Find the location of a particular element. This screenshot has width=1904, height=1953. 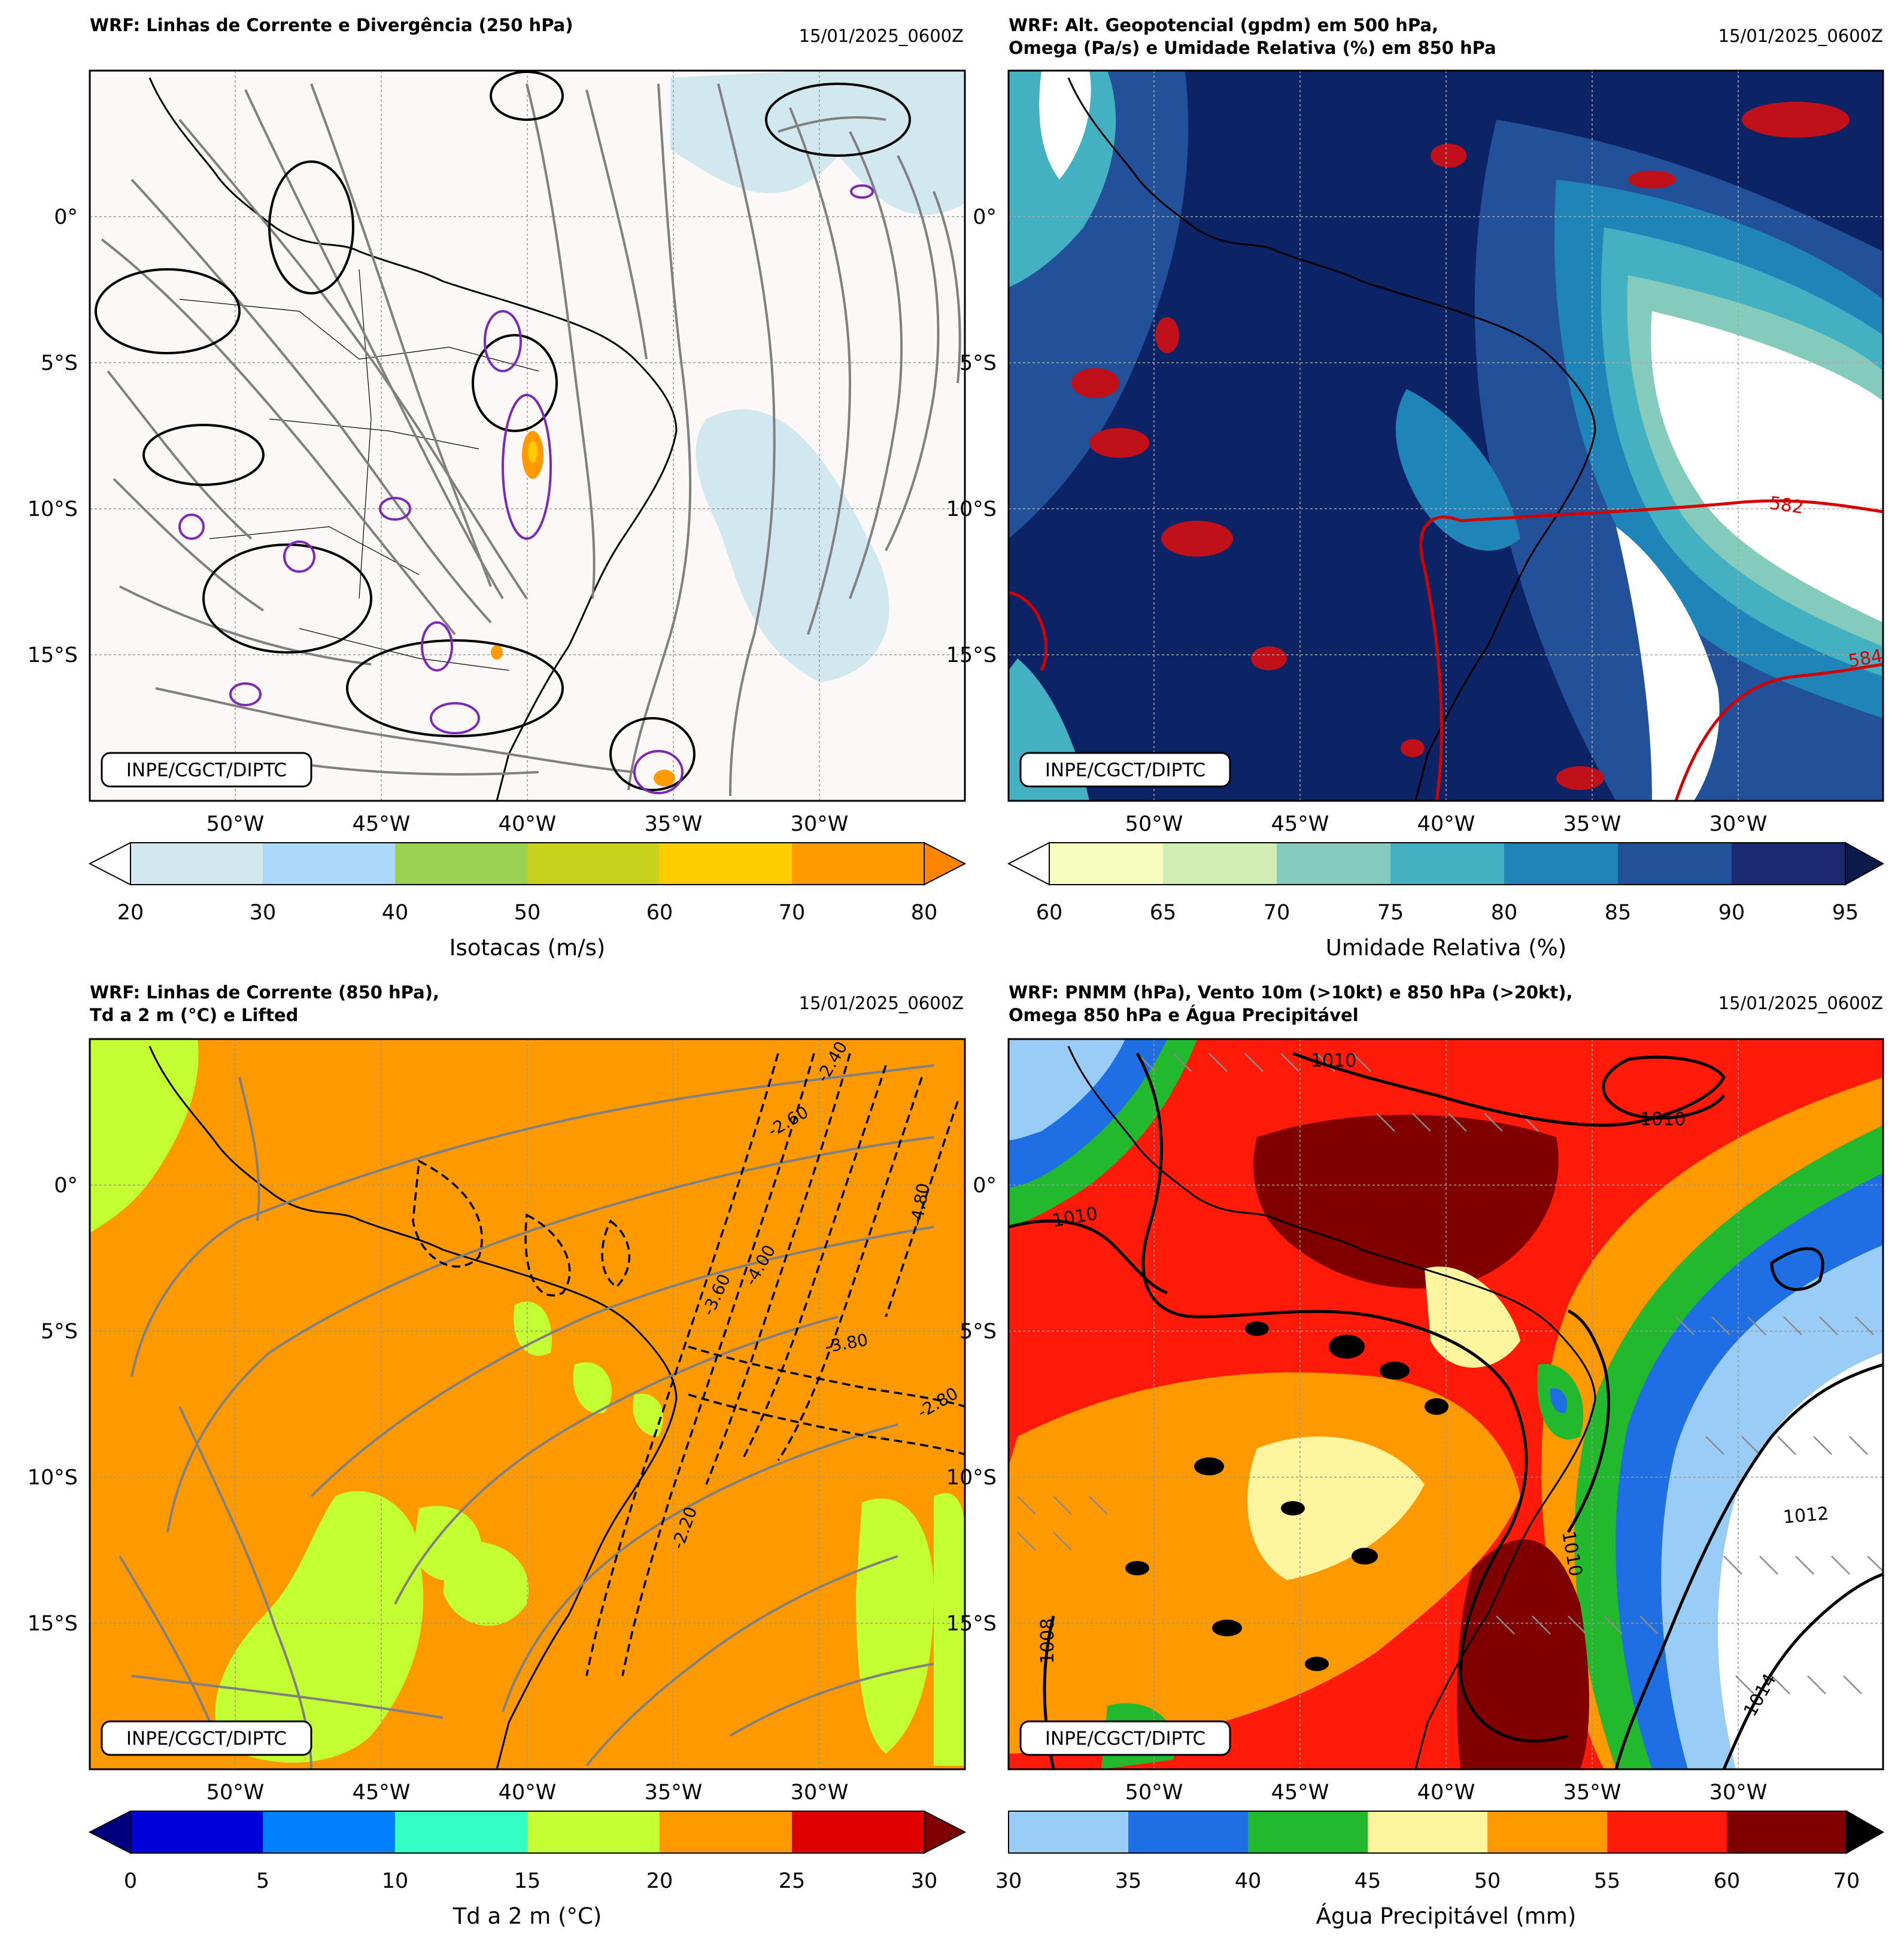

pw-central-yellow is located at coordinates (1336, 1508).